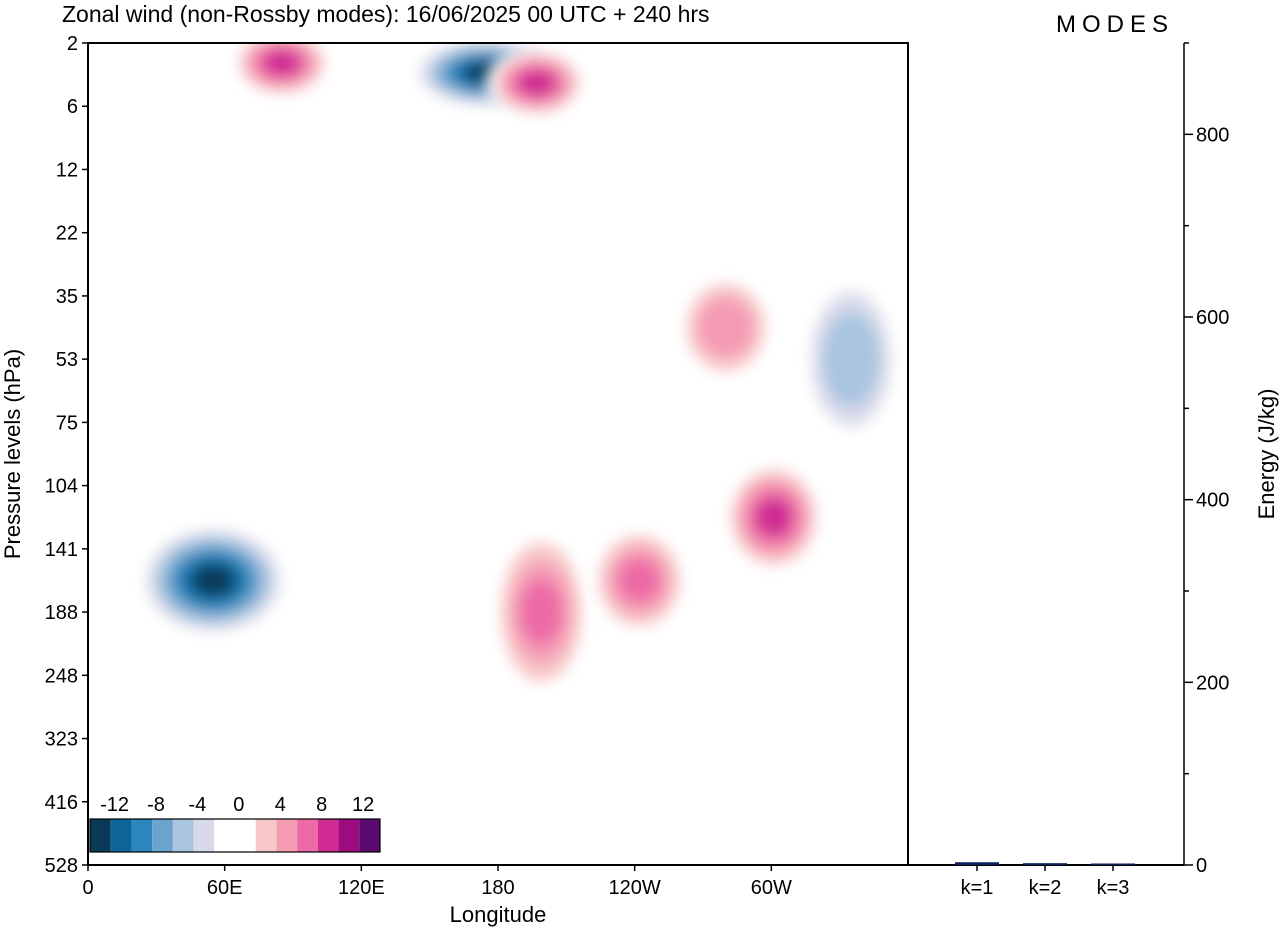  What do you see at coordinates (61, 487) in the screenshot?
I see `y-tick-label: 104` at bounding box center [61, 487].